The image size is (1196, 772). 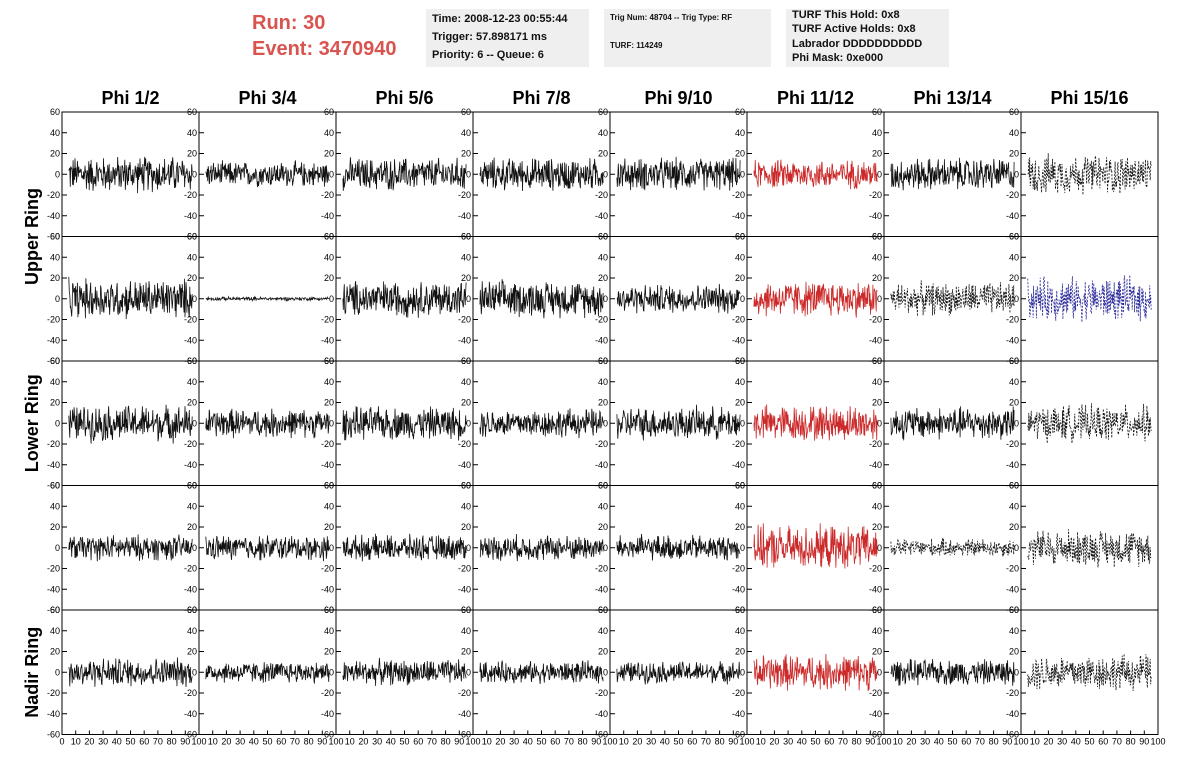 I want to click on turf-hold-text: TURF This Hold: 0x8, so click(x=846, y=15).